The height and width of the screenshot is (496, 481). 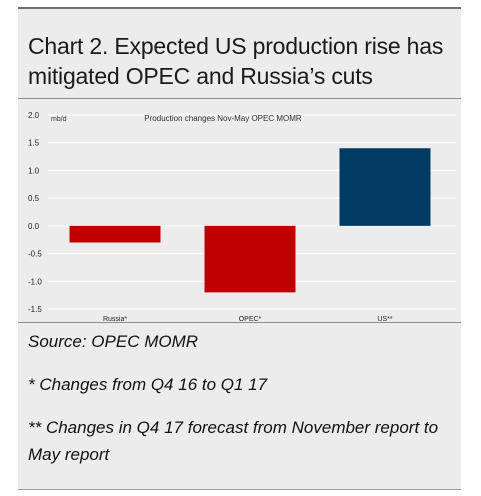 What do you see at coordinates (223, 118) in the screenshot?
I see `chart-subtitle: Production changes Nov-May OPEC MOMR` at bounding box center [223, 118].